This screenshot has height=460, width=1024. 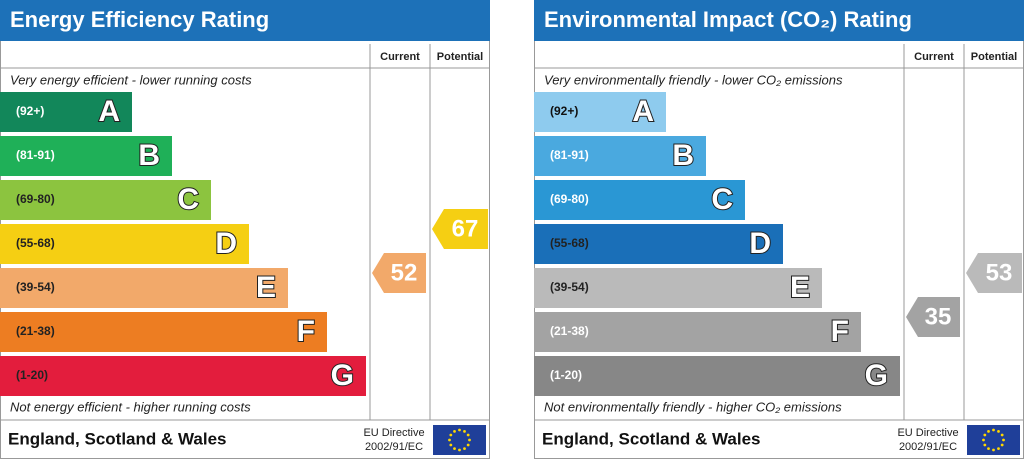 What do you see at coordinates (999, 272) in the screenshot?
I see `rating-value: 53` at bounding box center [999, 272].